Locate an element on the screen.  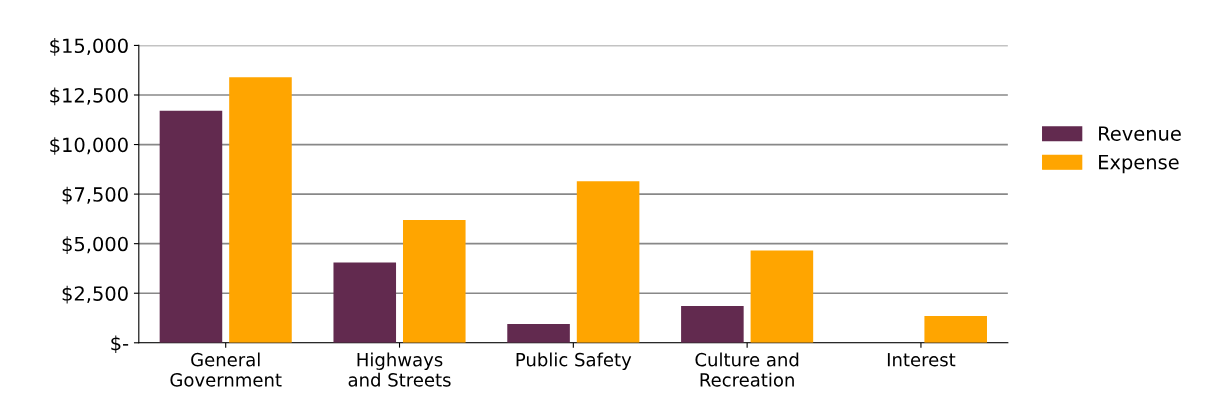
x-tick-label: Public Safety is located at coordinates (574, 361).